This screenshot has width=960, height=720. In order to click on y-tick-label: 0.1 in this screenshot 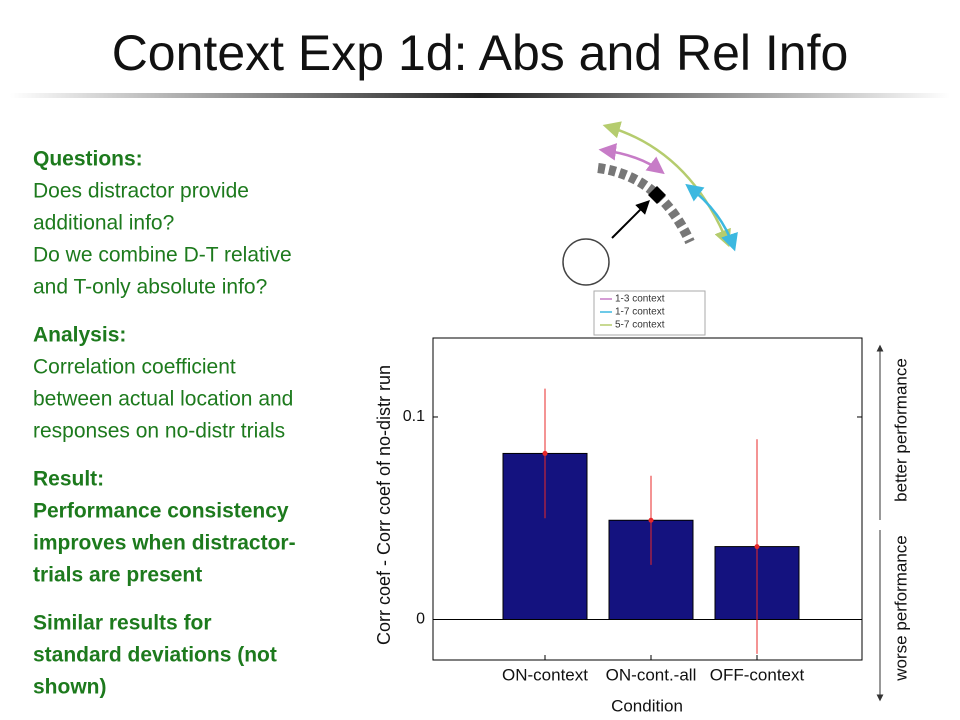, I will do `click(414, 416)`.